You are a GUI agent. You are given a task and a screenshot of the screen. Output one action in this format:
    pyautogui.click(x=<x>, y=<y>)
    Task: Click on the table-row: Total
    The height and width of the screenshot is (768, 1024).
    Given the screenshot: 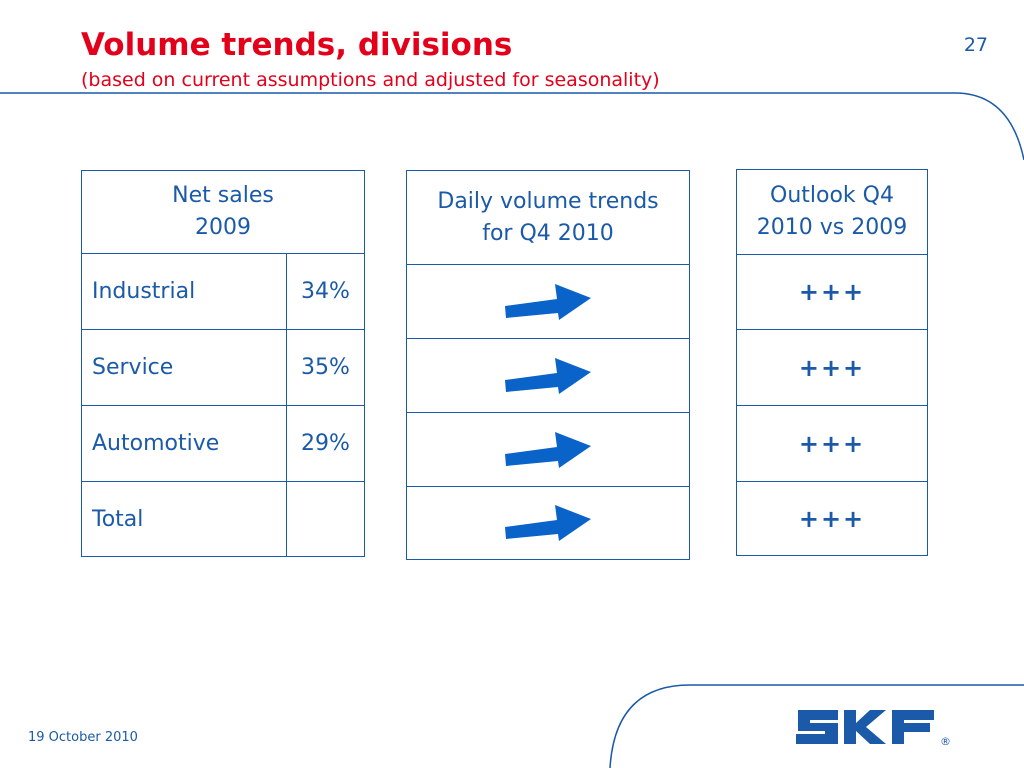 What is the action you would take?
    pyautogui.click(x=223, y=519)
    